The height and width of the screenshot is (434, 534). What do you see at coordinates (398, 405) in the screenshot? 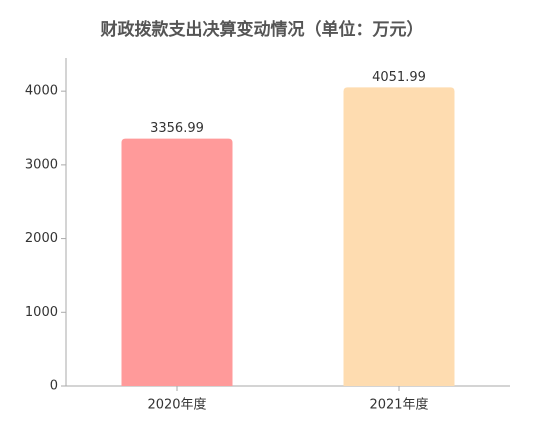
I see `x-tick-label: 2021年度` at bounding box center [398, 405].